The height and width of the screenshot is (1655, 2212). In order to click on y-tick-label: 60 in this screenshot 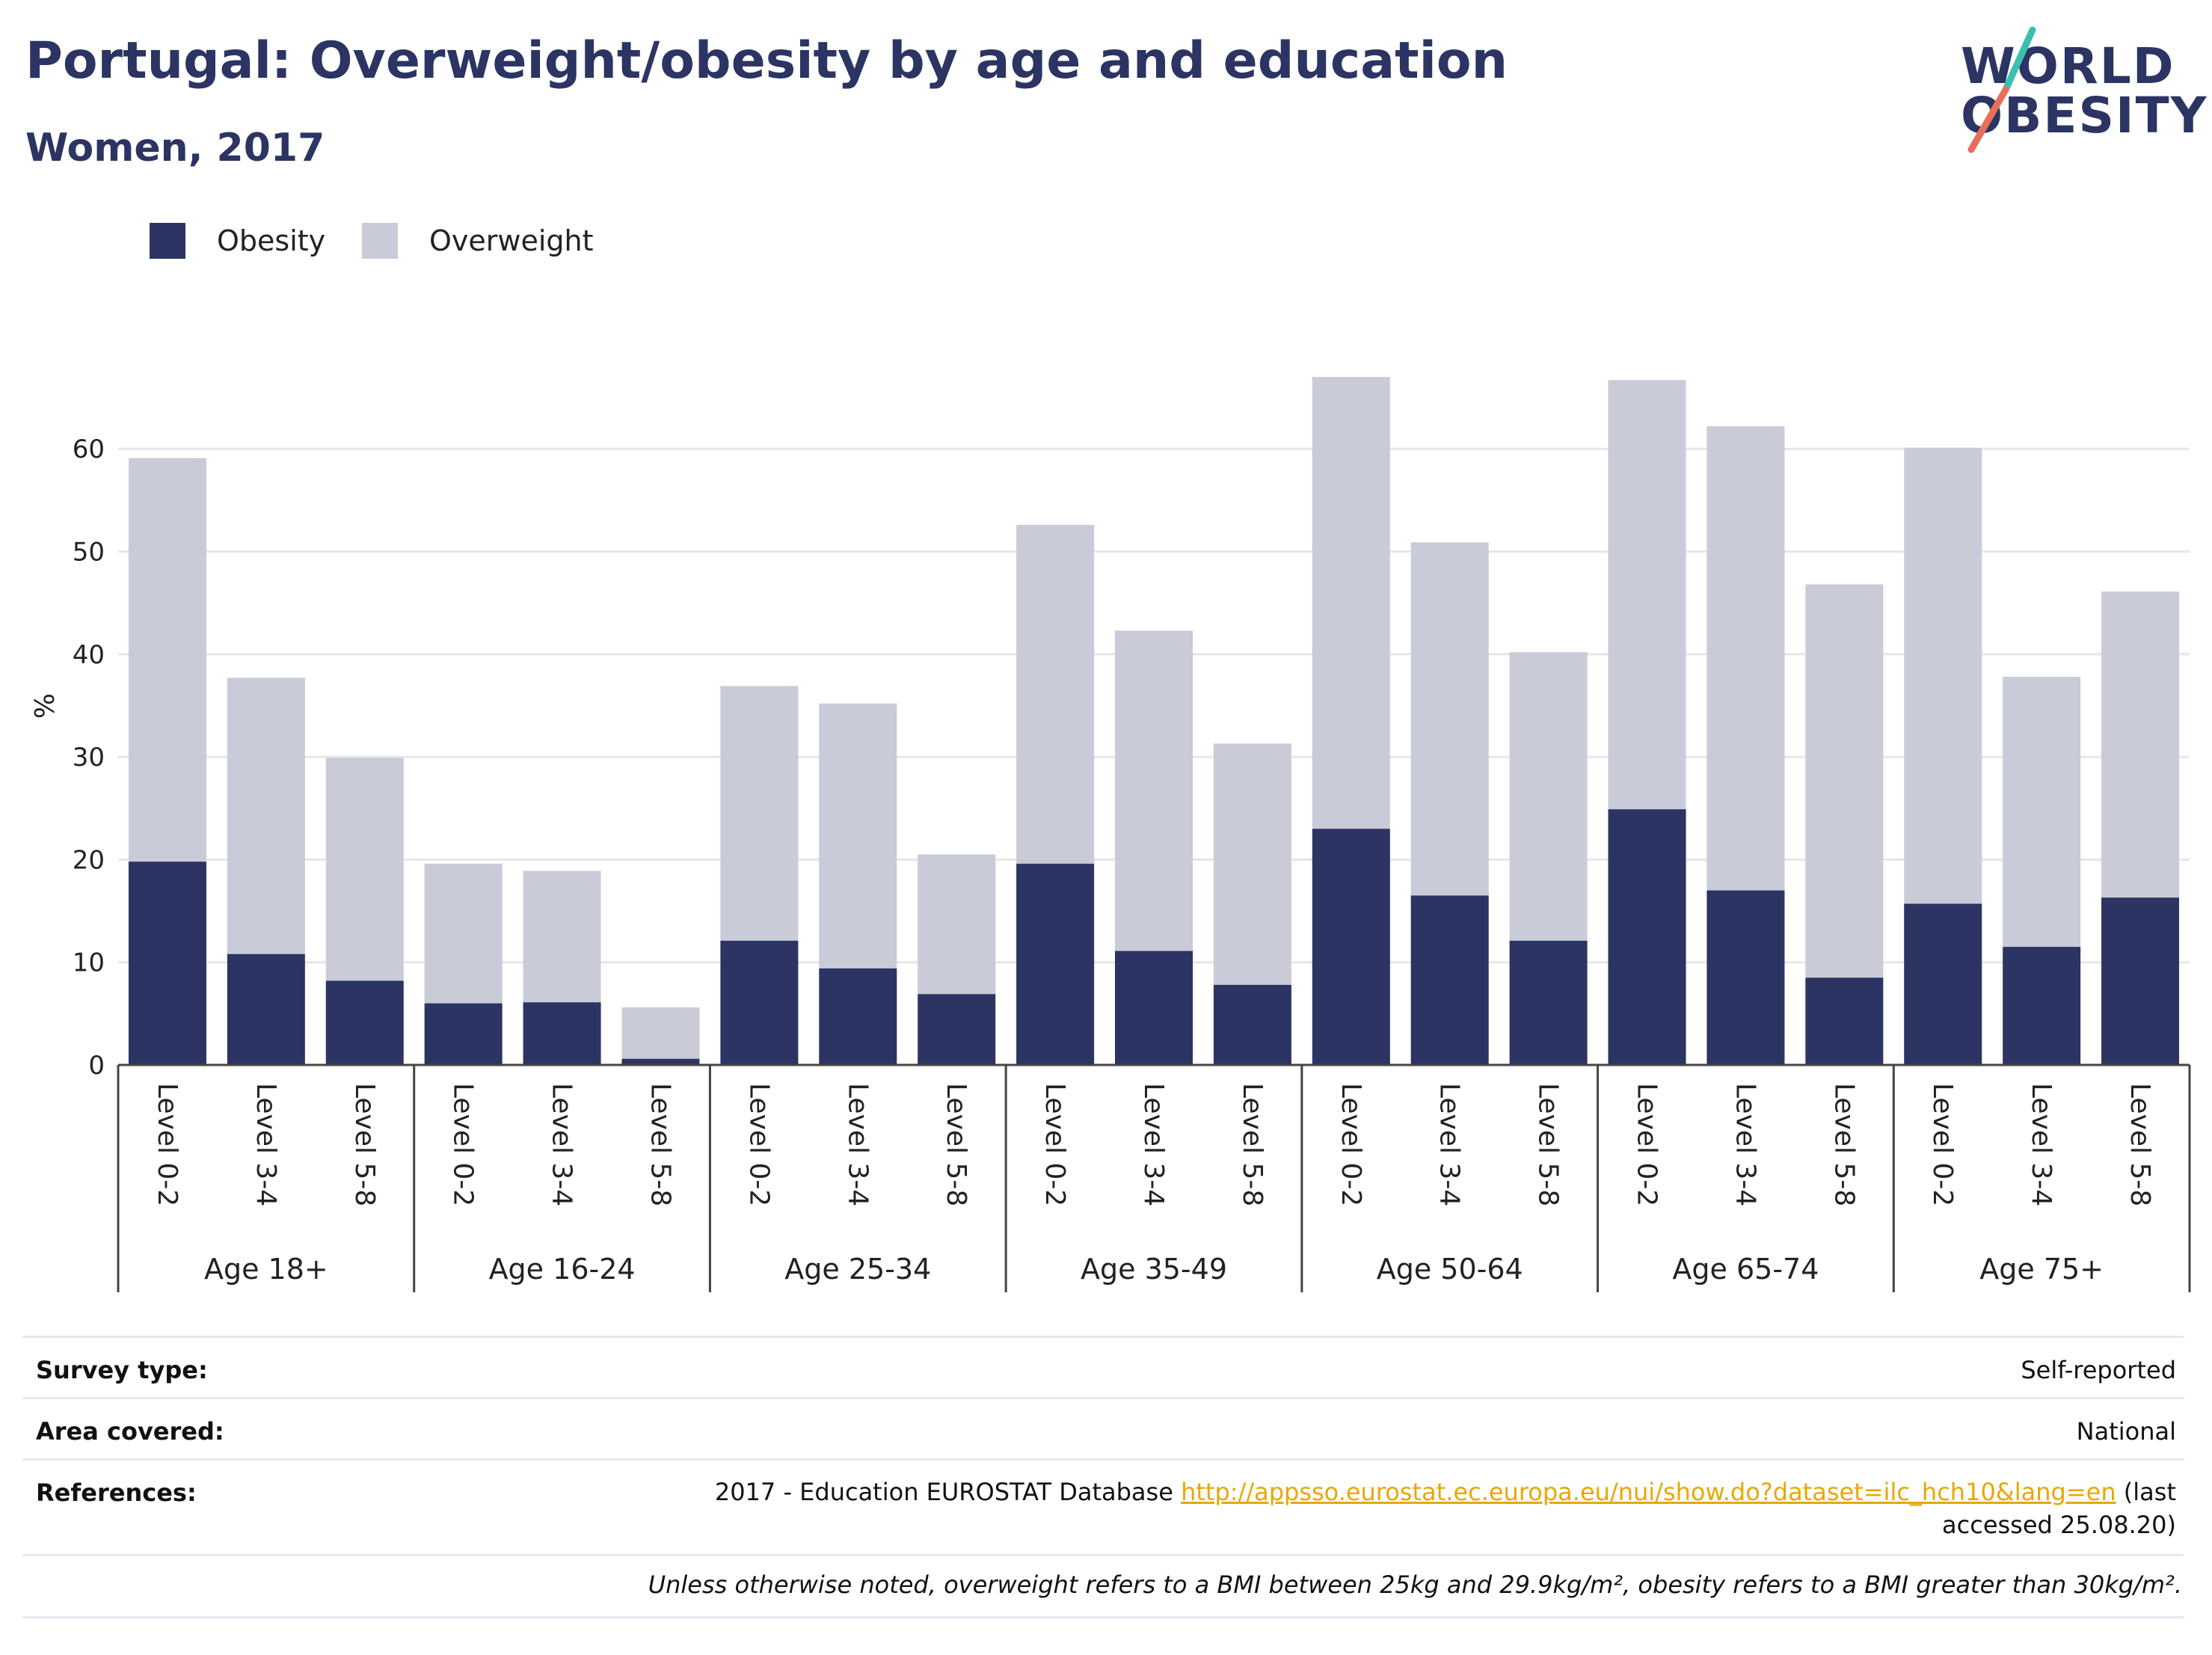, I will do `click(89, 449)`.